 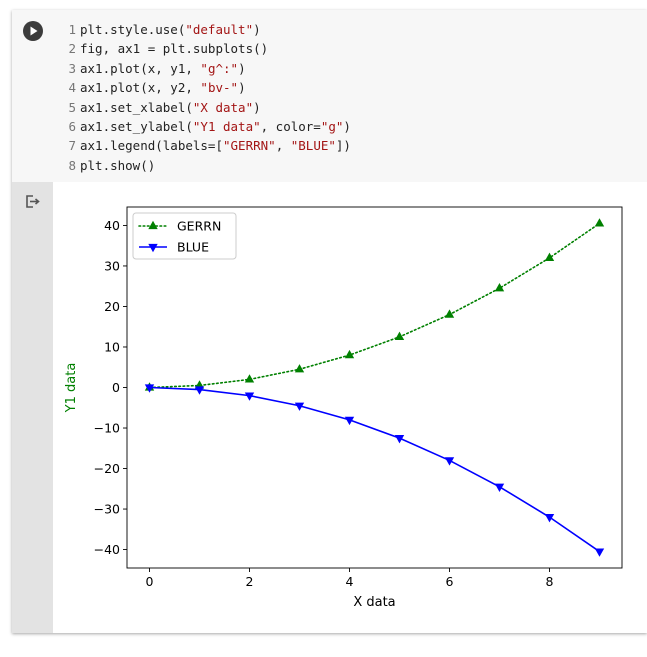 I want to click on code-string-token: "GERRN", so click(x=249, y=146).